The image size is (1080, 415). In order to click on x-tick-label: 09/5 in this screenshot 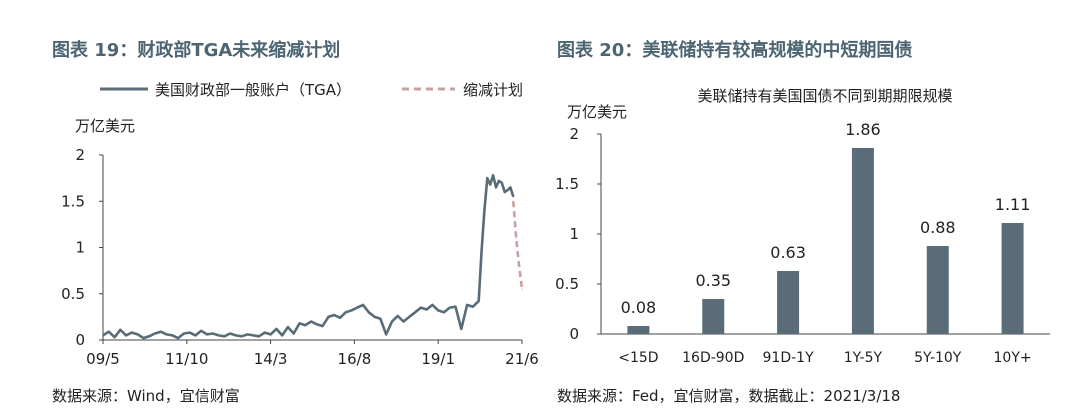, I will do `click(103, 359)`.